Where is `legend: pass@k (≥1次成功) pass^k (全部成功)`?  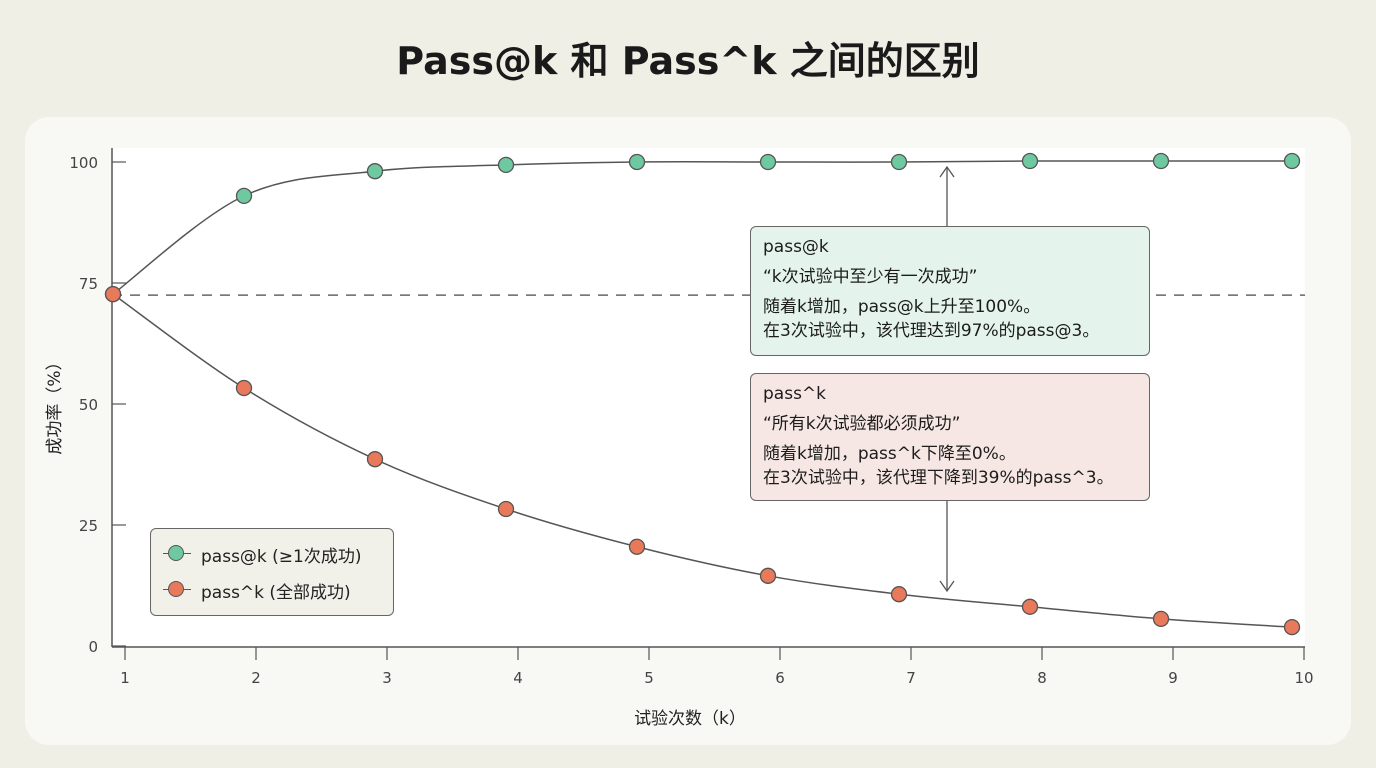 legend: pass@k (≥1次成功) pass^k (全部成功) is located at coordinates (272, 572).